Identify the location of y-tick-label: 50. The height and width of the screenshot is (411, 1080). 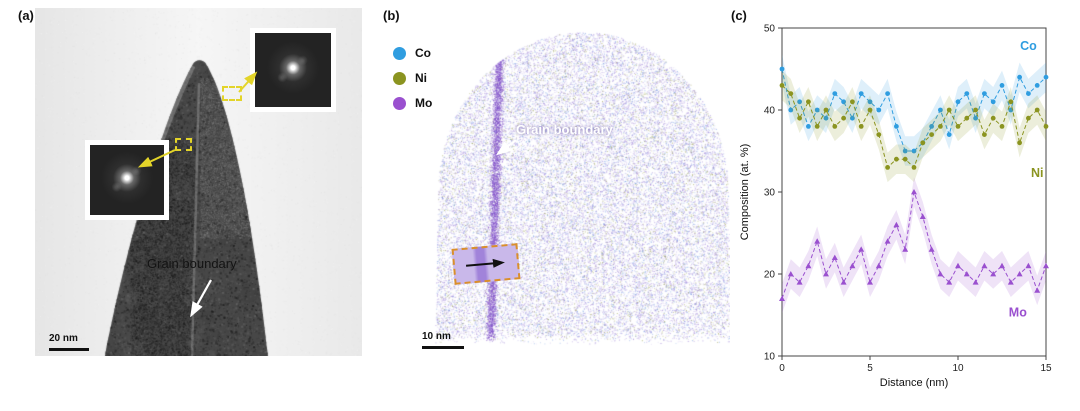
(770, 29).